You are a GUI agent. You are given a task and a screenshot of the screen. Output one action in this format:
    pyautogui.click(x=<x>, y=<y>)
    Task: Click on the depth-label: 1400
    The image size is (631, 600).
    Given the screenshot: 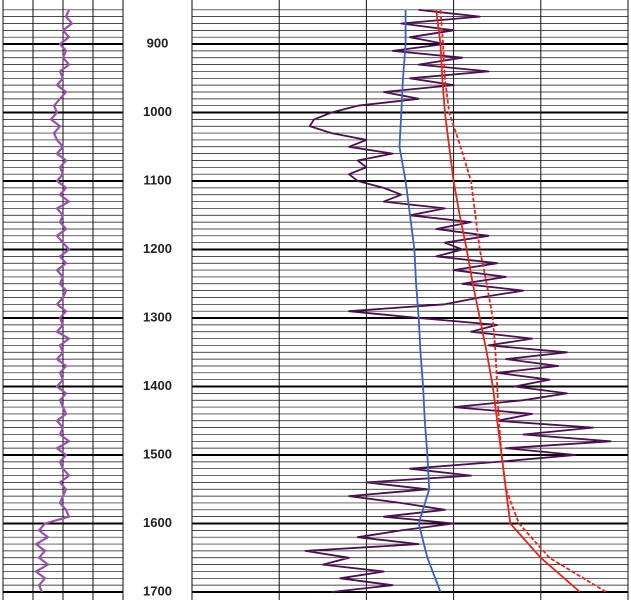 What is the action you would take?
    pyautogui.click(x=157, y=385)
    